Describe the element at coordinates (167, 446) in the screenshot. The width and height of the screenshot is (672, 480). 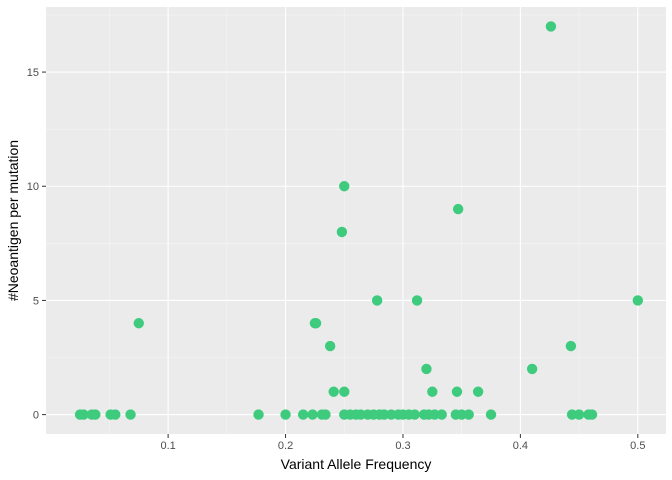
I see `x-tick-label: 0.1` at that location.